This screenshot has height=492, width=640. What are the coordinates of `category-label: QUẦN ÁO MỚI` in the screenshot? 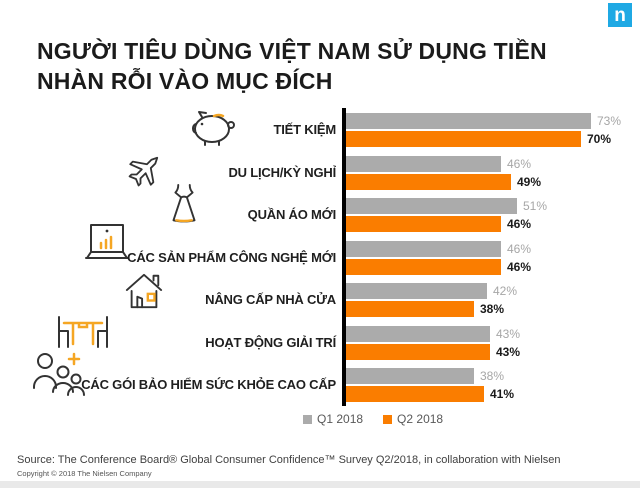 It's located at (292, 214).